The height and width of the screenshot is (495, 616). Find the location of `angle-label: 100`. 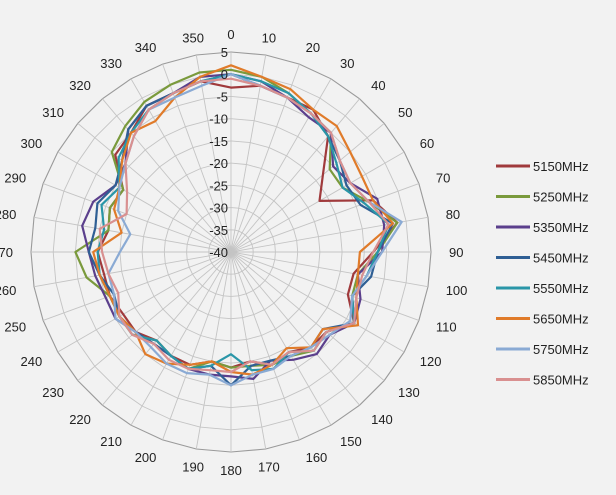

angle-label: 100 is located at coordinates (457, 290).